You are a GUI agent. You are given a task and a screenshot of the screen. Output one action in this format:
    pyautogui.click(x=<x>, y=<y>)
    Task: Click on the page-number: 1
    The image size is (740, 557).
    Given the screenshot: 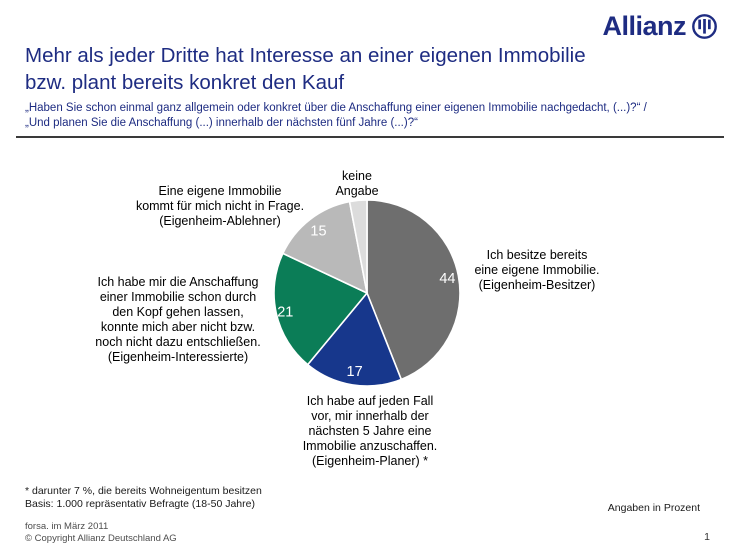 What is the action you would take?
    pyautogui.click(x=707, y=537)
    